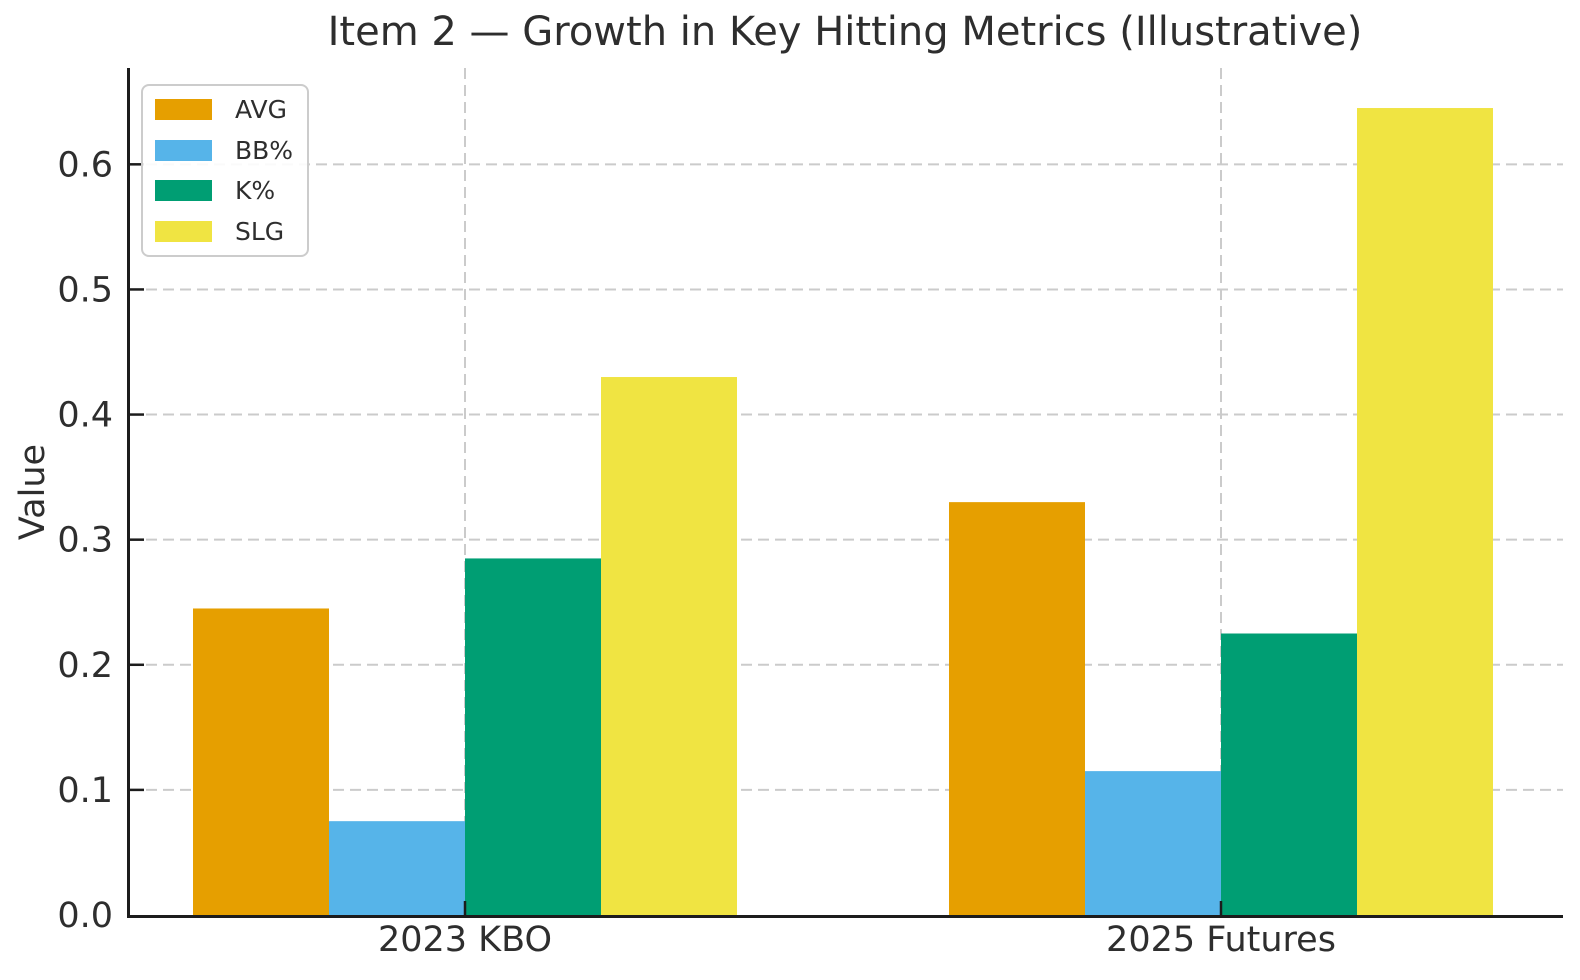 The image size is (1580, 980). I want to click on y-tick-label: 0.6, so click(85, 165).